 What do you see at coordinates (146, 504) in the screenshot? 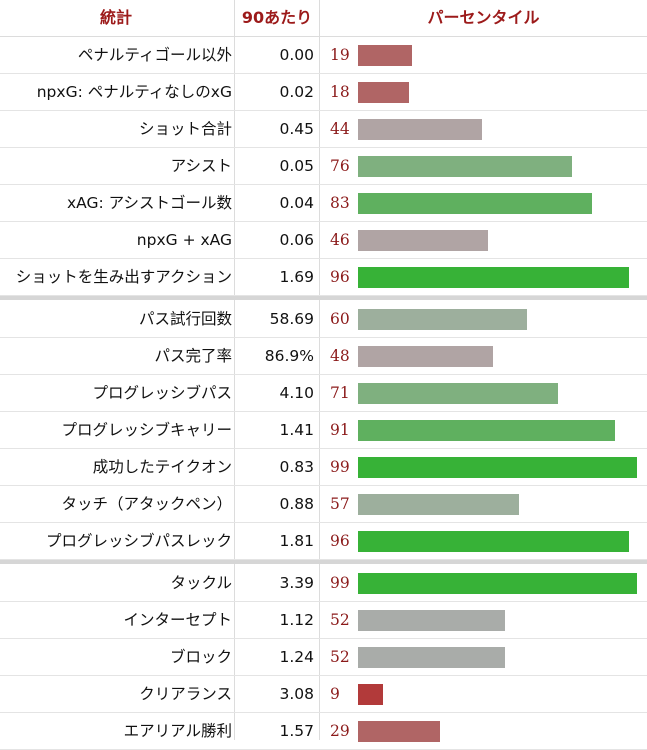
I see `stat-name: タッチ（アタックペン）` at bounding box center [146, 504].